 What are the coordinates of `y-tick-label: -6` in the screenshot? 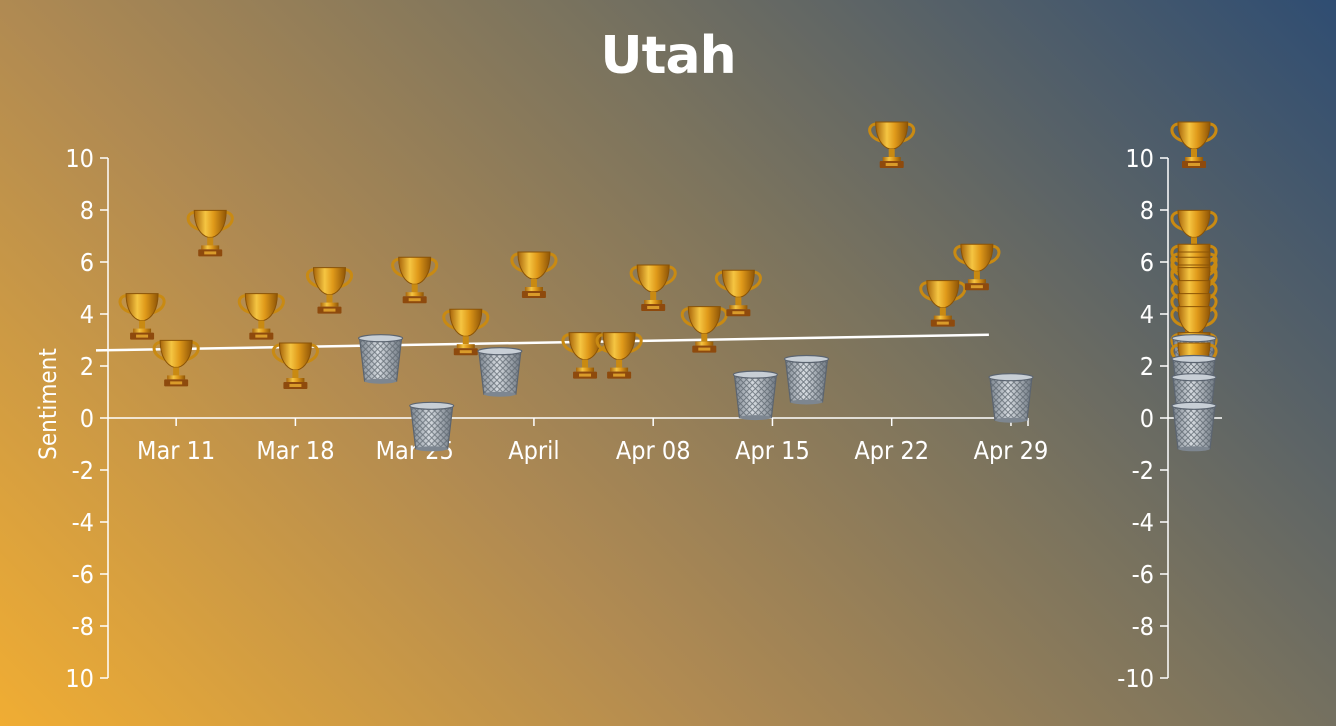 It's located at (83, 574).